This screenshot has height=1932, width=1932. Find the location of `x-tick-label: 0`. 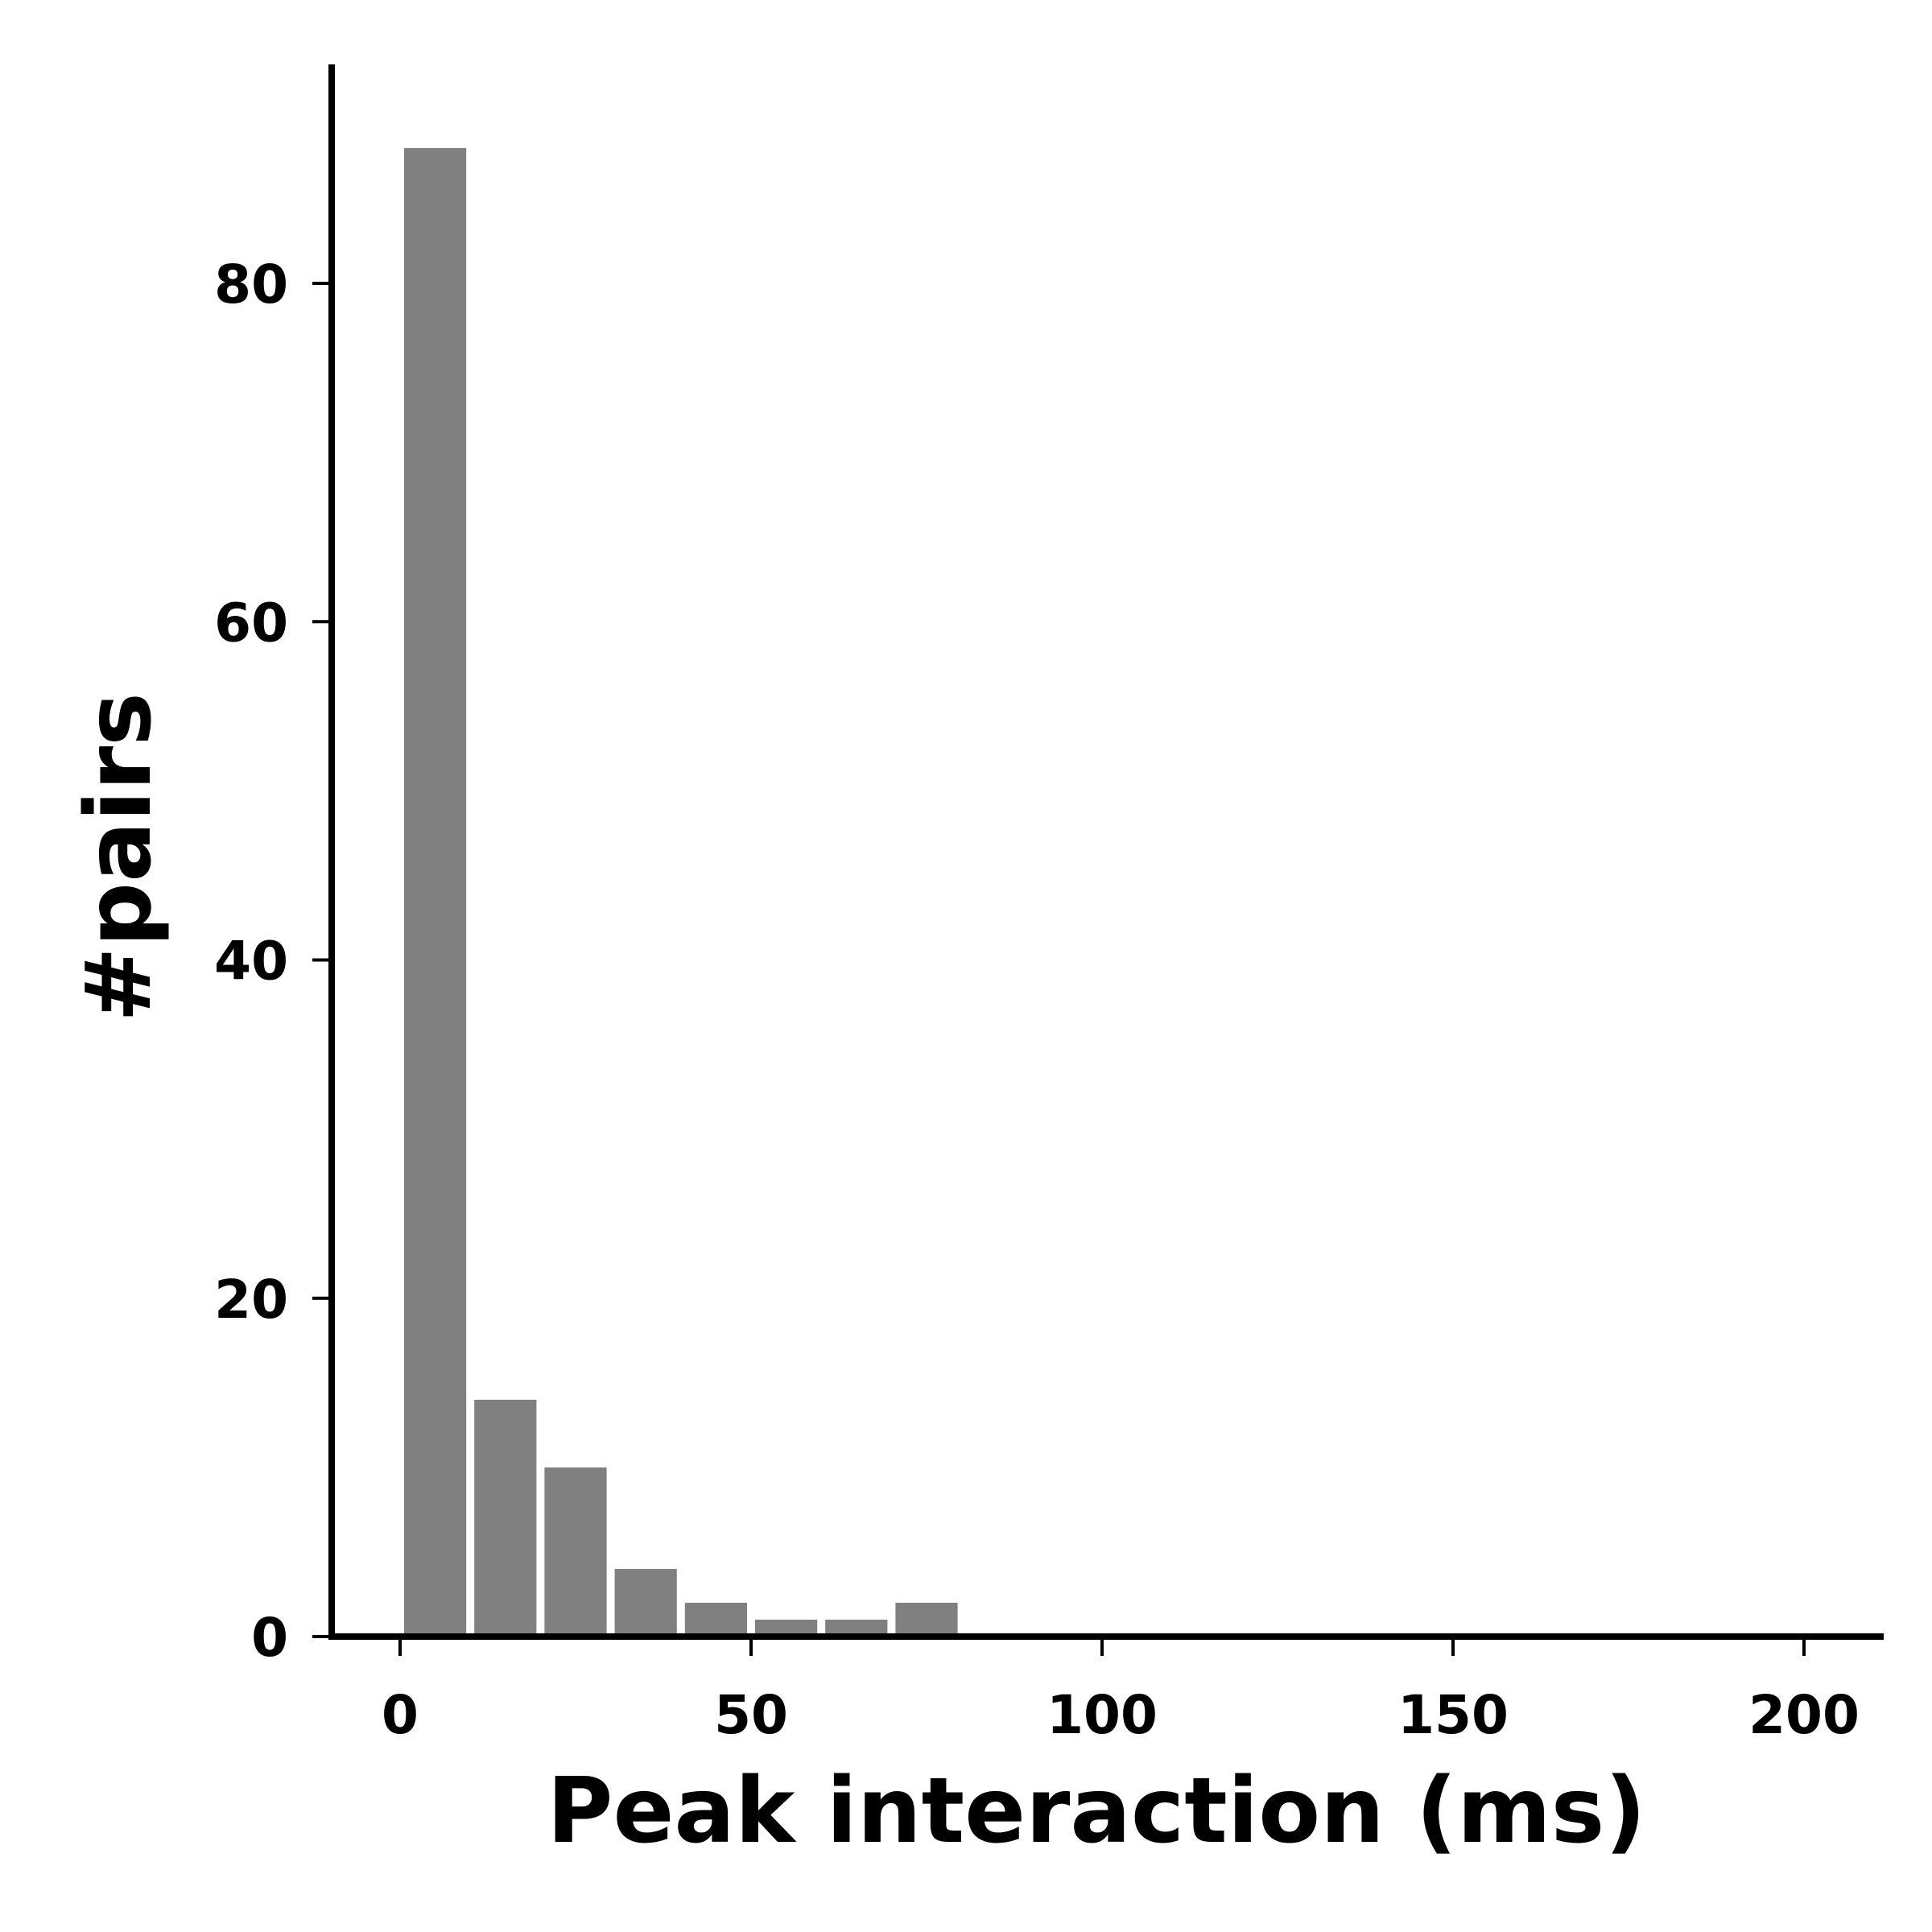

x-tick-label: 0 is located at coordinates (400, 1715).